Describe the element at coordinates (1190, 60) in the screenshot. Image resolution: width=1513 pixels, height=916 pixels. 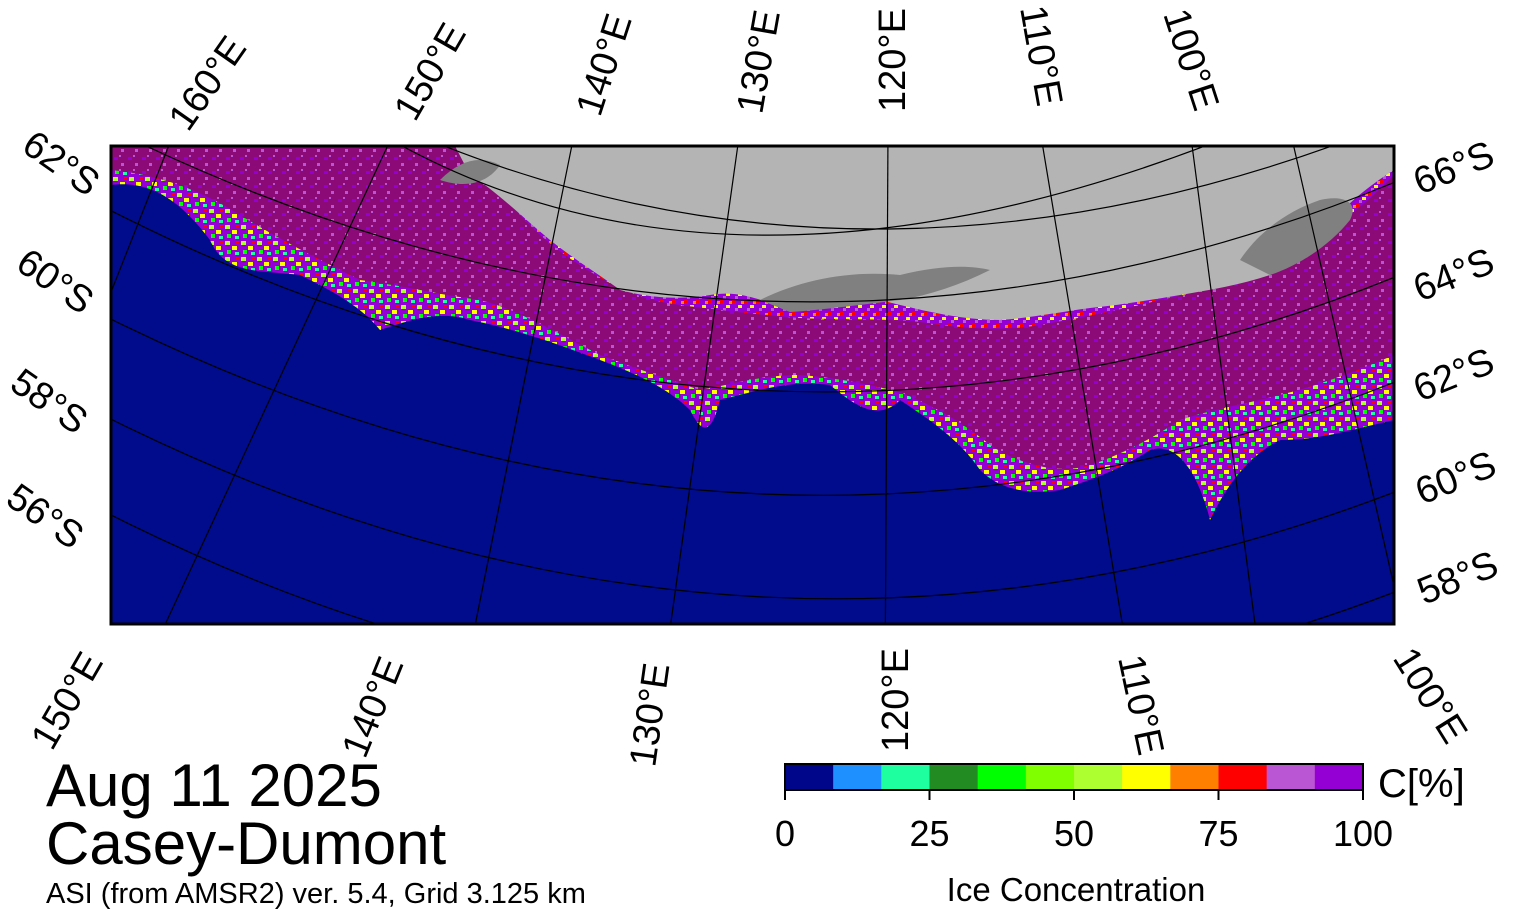
I see `top-lon-label: 100°E` at that location.